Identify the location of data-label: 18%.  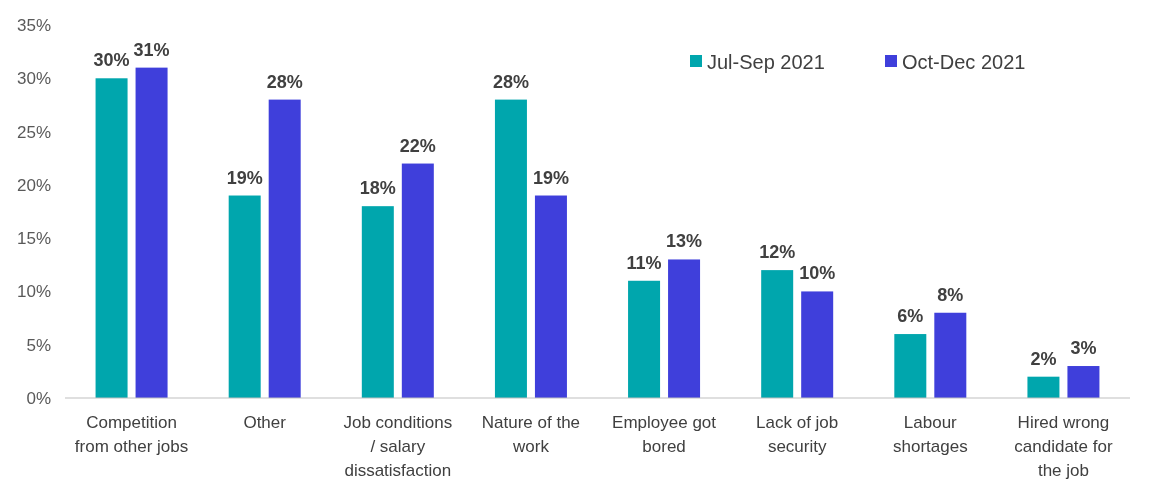
(377, 188).